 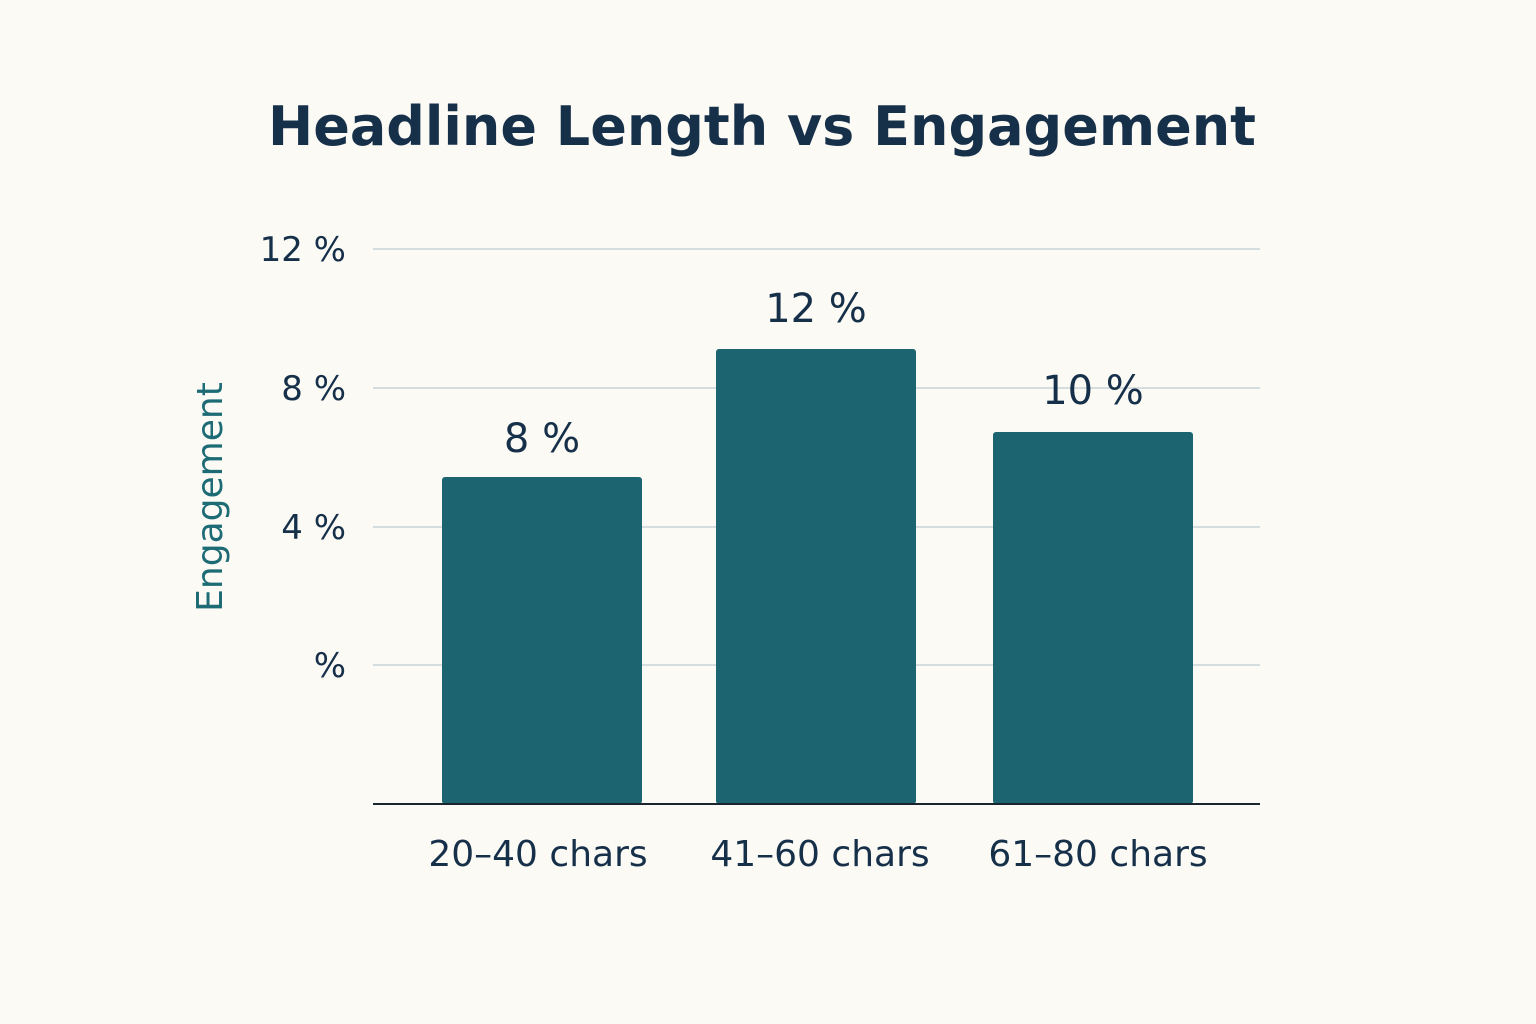 I want to click on data-labels: 8 % 12 % 10 %, so click(x=824, y=374).